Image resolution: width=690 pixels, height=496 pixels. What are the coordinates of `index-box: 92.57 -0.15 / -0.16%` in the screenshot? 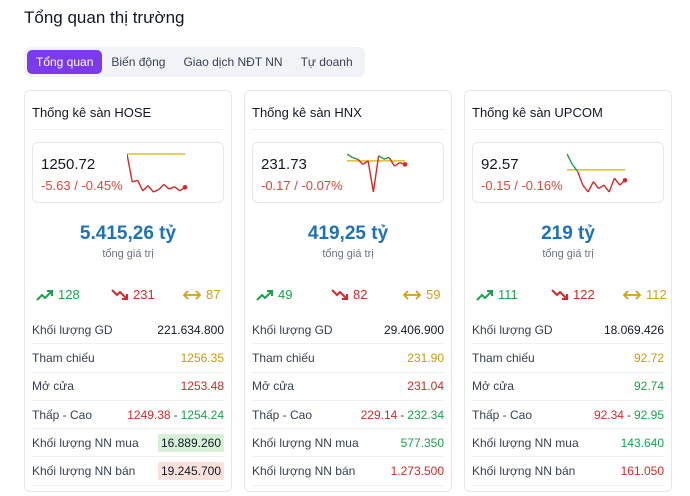 It's located at (568, 172).